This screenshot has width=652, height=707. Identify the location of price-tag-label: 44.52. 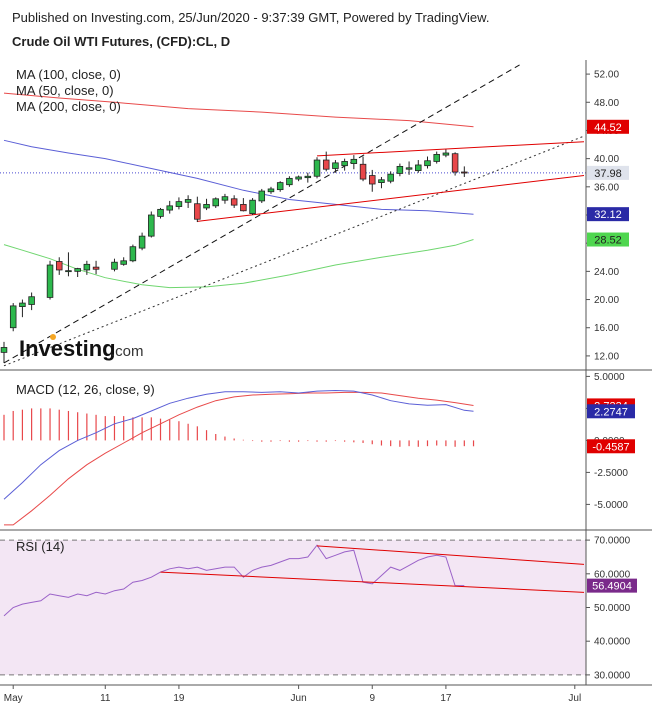
(608, 128).